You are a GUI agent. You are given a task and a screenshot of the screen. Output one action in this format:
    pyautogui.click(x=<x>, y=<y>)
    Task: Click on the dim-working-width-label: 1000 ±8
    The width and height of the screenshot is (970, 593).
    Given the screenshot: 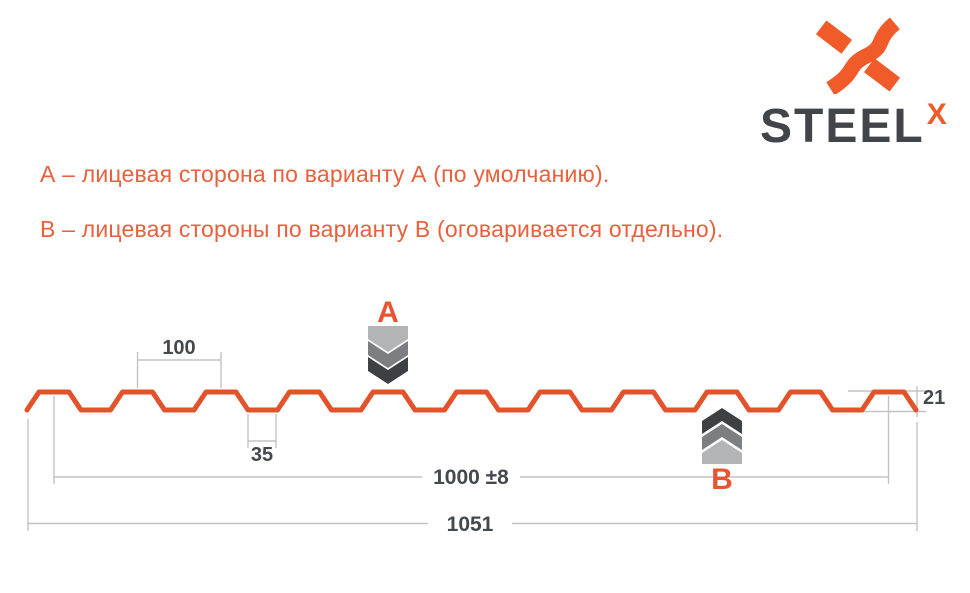 What is the action you would take?
    pyautogui.click(x=471, y=477)
    